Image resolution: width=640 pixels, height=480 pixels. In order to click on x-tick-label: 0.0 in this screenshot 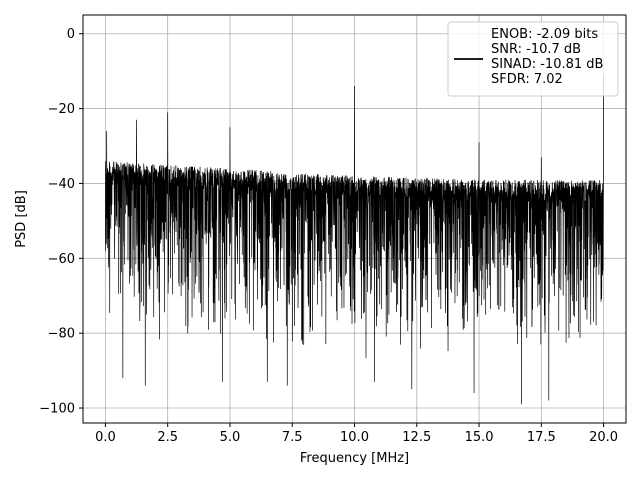, I will do `click(105, 437)`.